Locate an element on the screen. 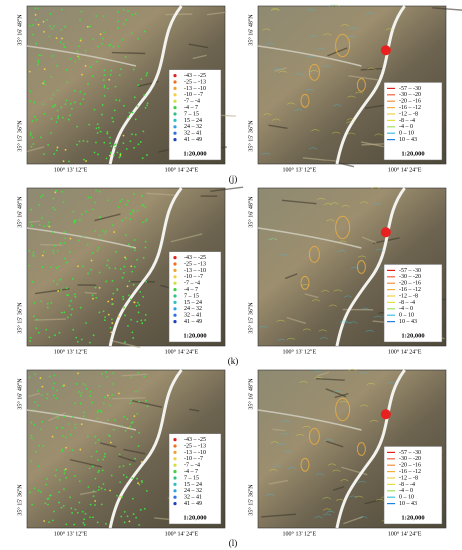 The height and width of the screenshot is (550, 462). longitude-label: 100° 14' 24"E is located at coordinates (405, 351).